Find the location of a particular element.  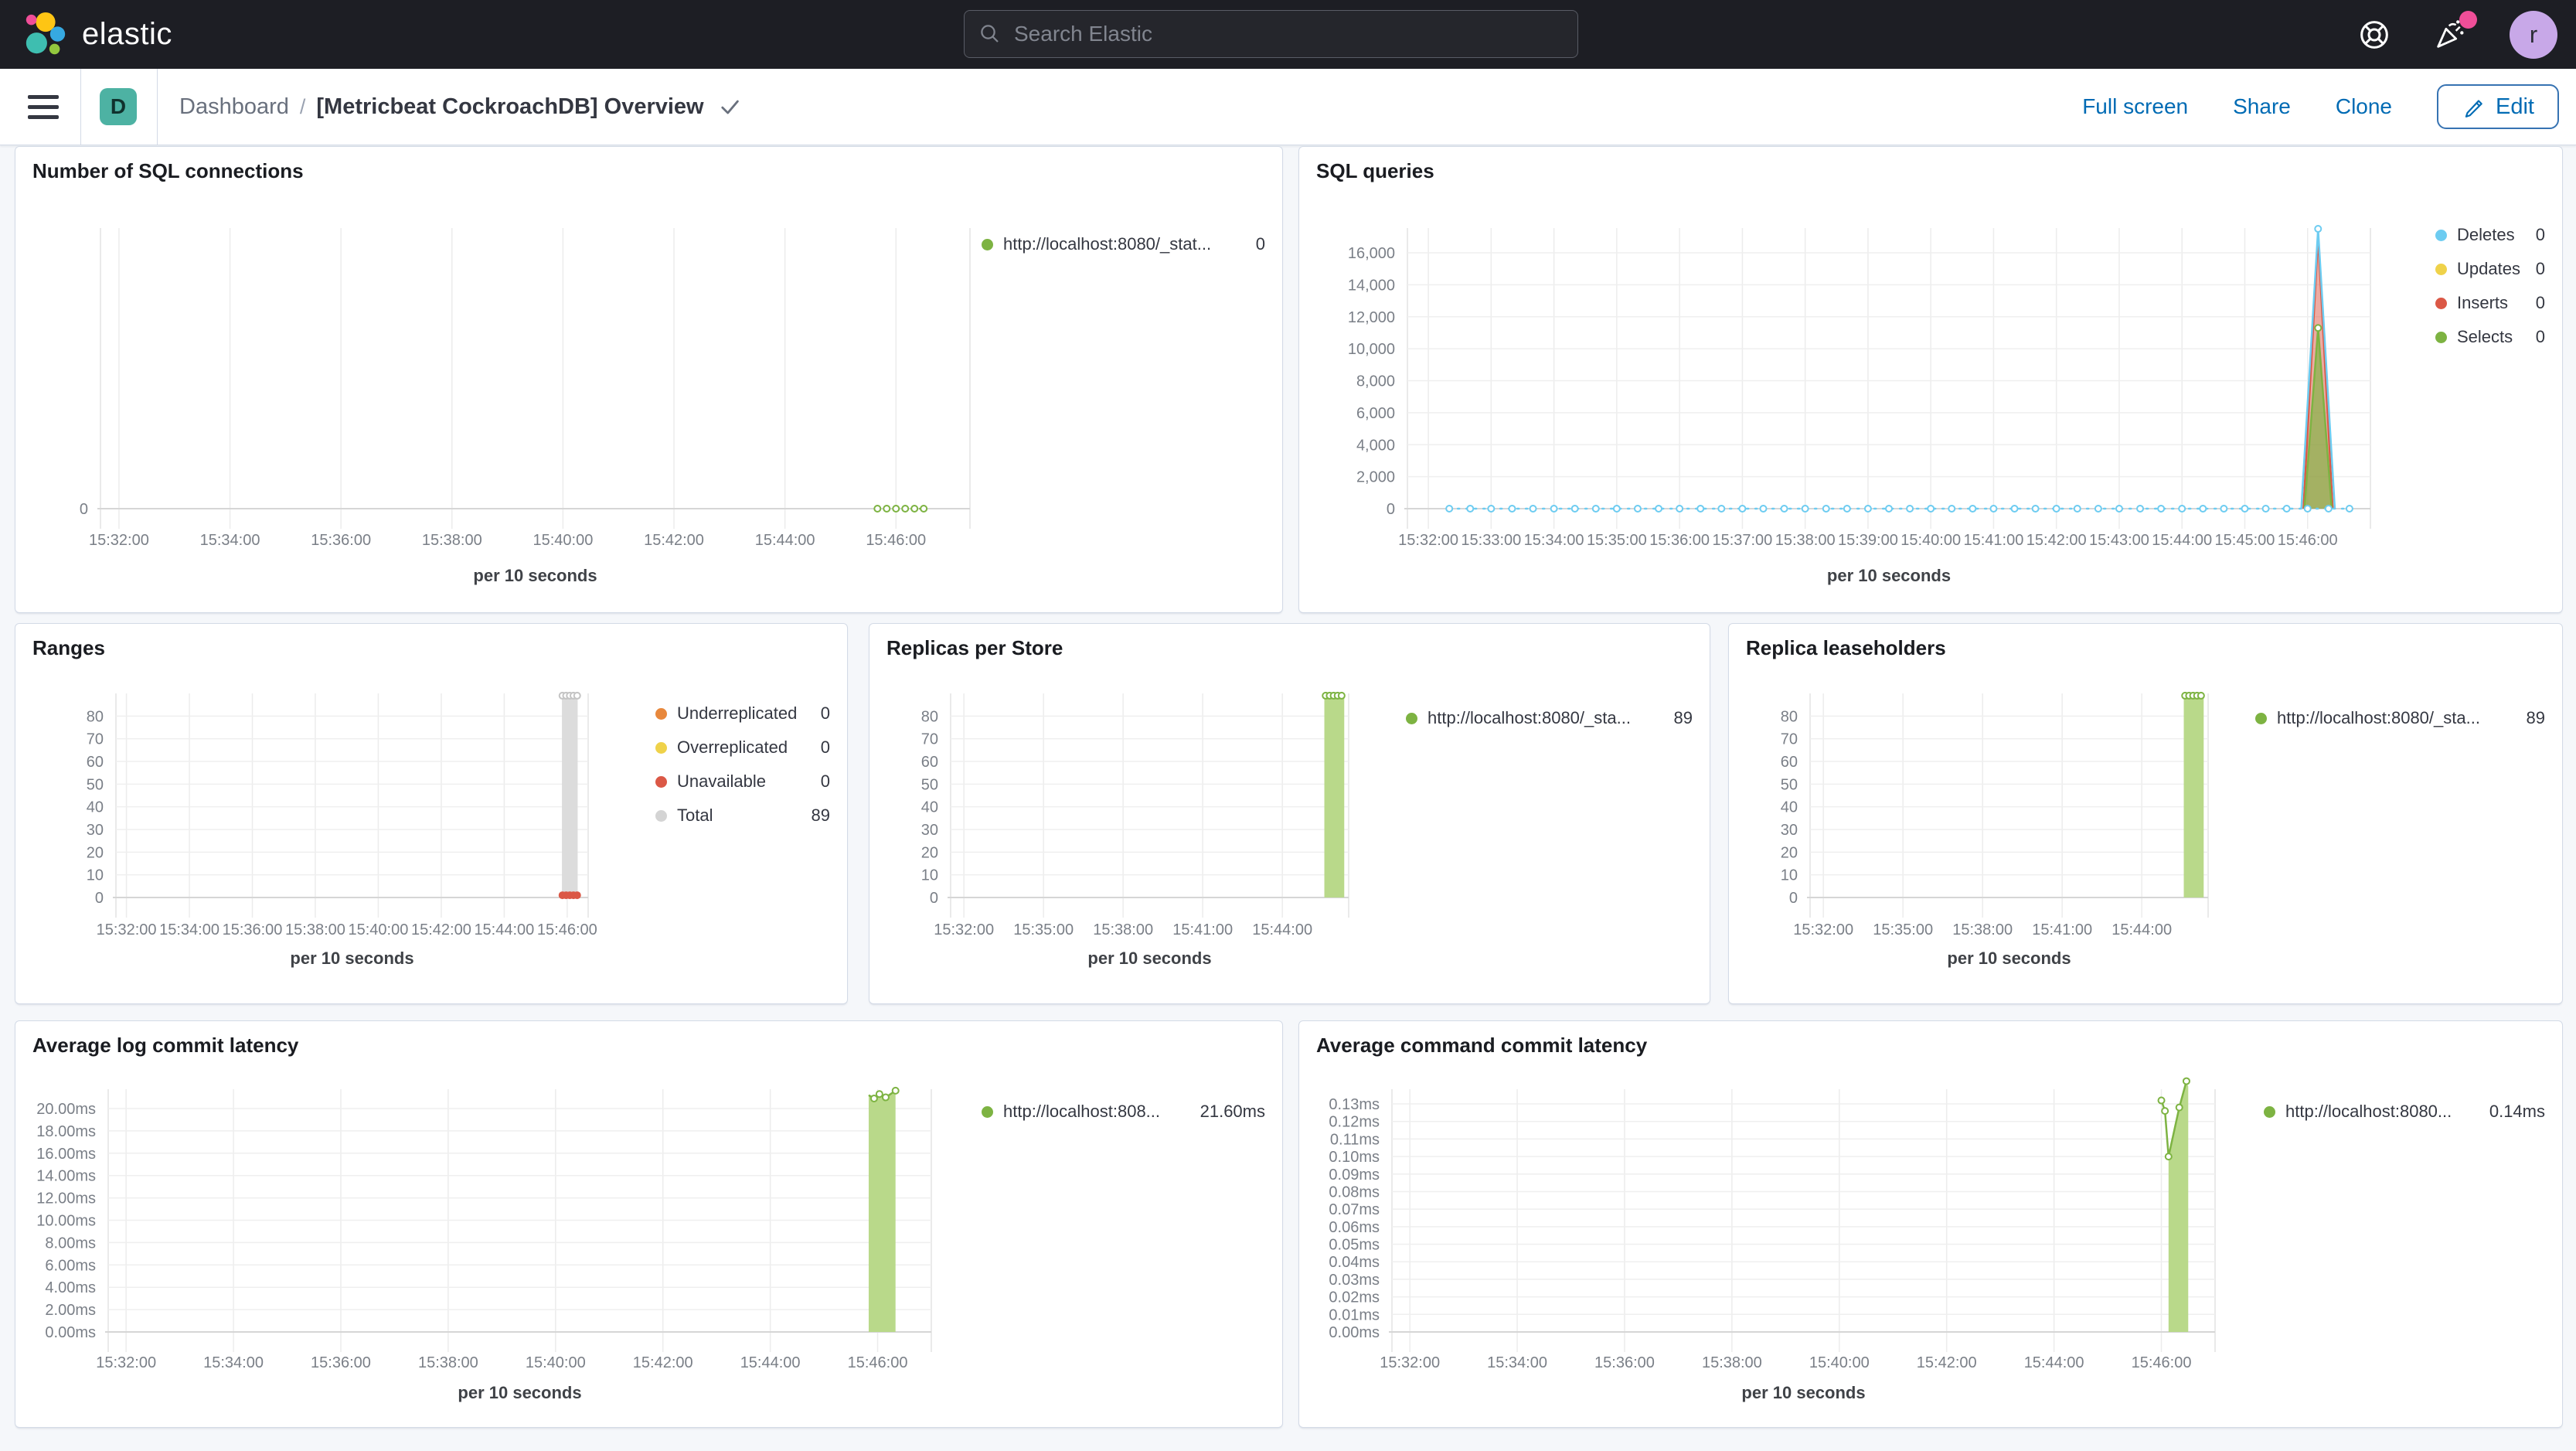

svg-text: 0.02ms is located at coordinates (1354, 1297).